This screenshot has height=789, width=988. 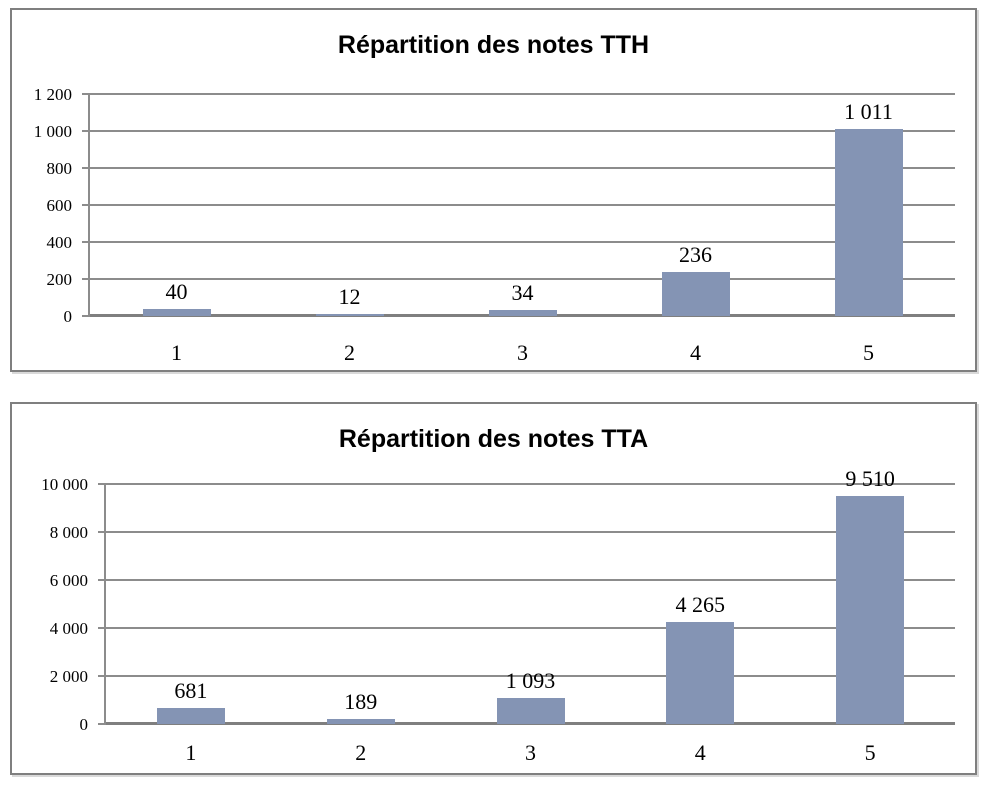 I want to click on y-tick-label: 4 000, so click(x=68, y=628).